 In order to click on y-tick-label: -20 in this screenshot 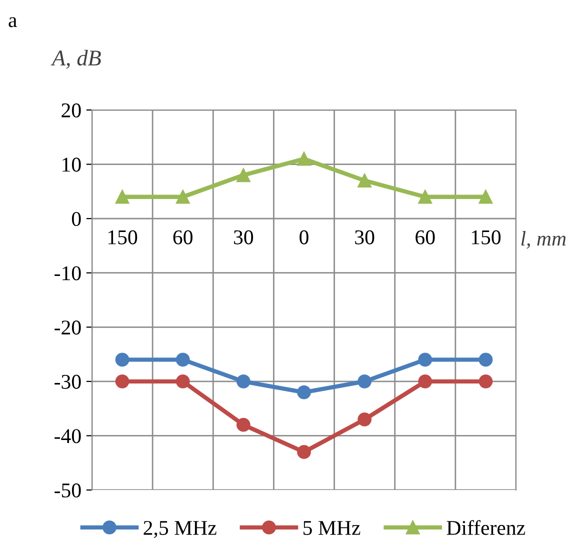, I will do `click(67, 327)`.